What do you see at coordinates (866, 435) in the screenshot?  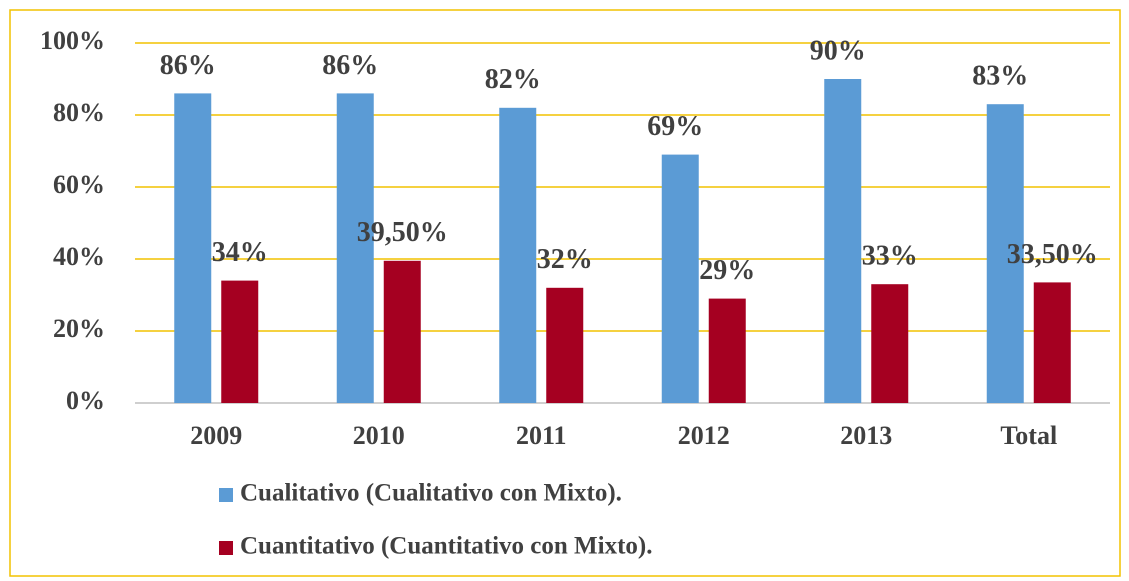 I see `x-tick-label: 2013` at bounding box center [866, 435].